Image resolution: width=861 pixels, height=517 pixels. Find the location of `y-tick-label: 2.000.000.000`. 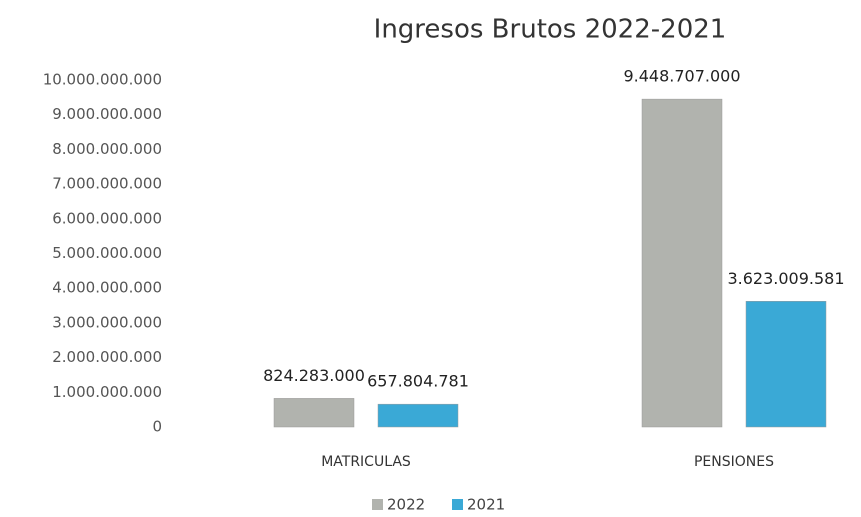

y-tick-label: 2.000.000.000 is located at coordinates (107, 357).